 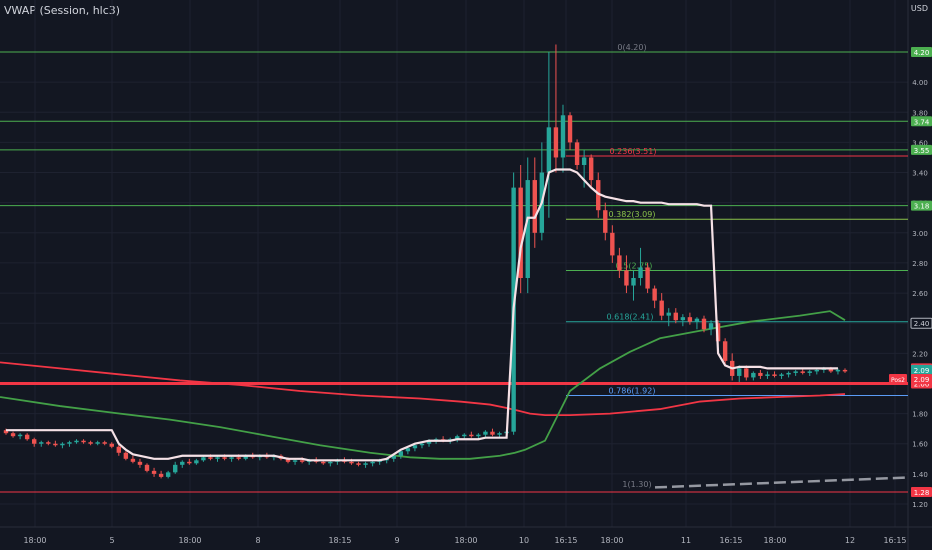 I want to click on position-tag, so click(x=898, y=378).